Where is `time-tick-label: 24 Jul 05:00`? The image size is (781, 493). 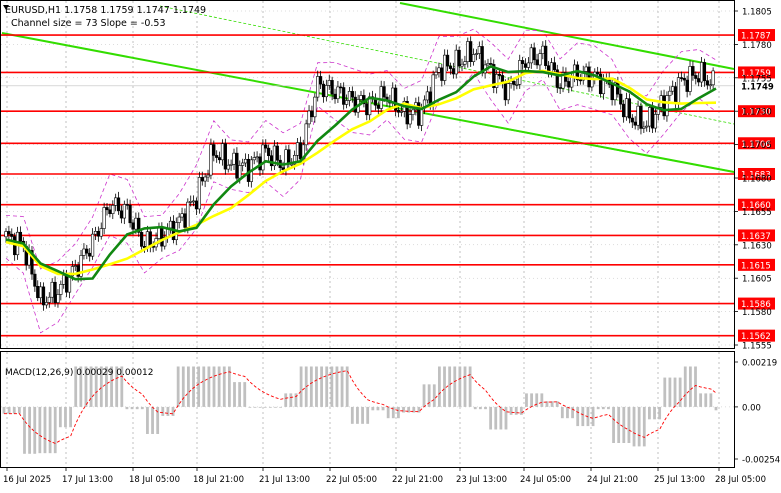 time-tick-label: 24 Jul 05:00 is located at coordinates (545, 480).